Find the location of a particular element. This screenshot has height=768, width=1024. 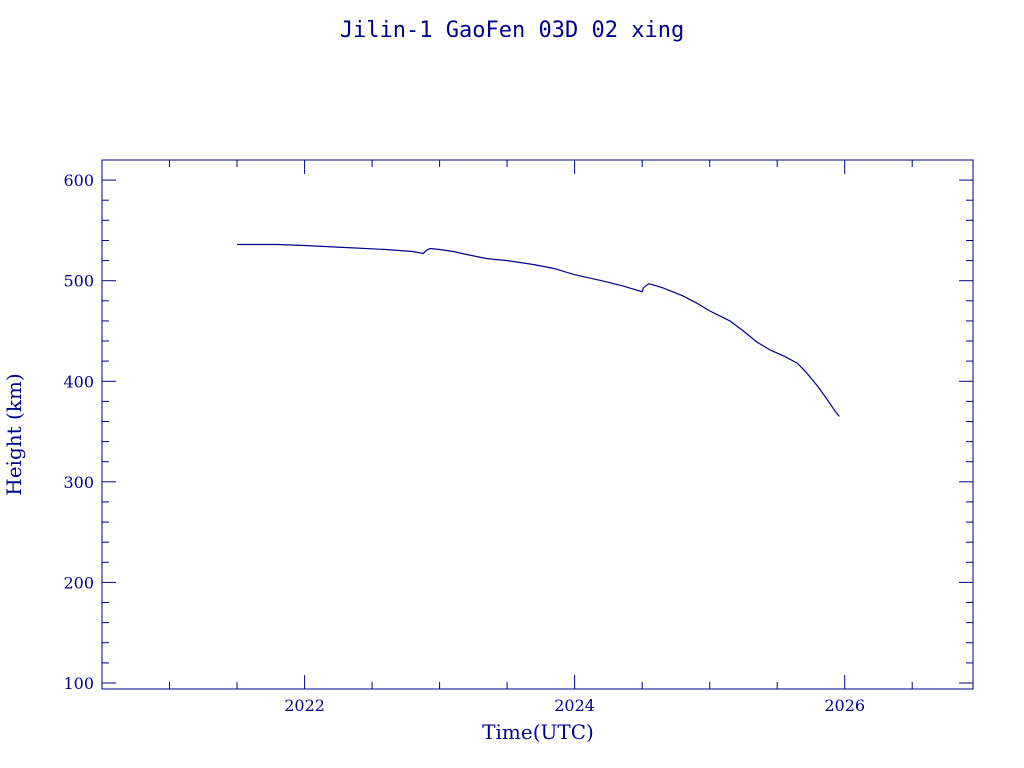

x-tick-label: 2026 is located at coordinates (844, 705).